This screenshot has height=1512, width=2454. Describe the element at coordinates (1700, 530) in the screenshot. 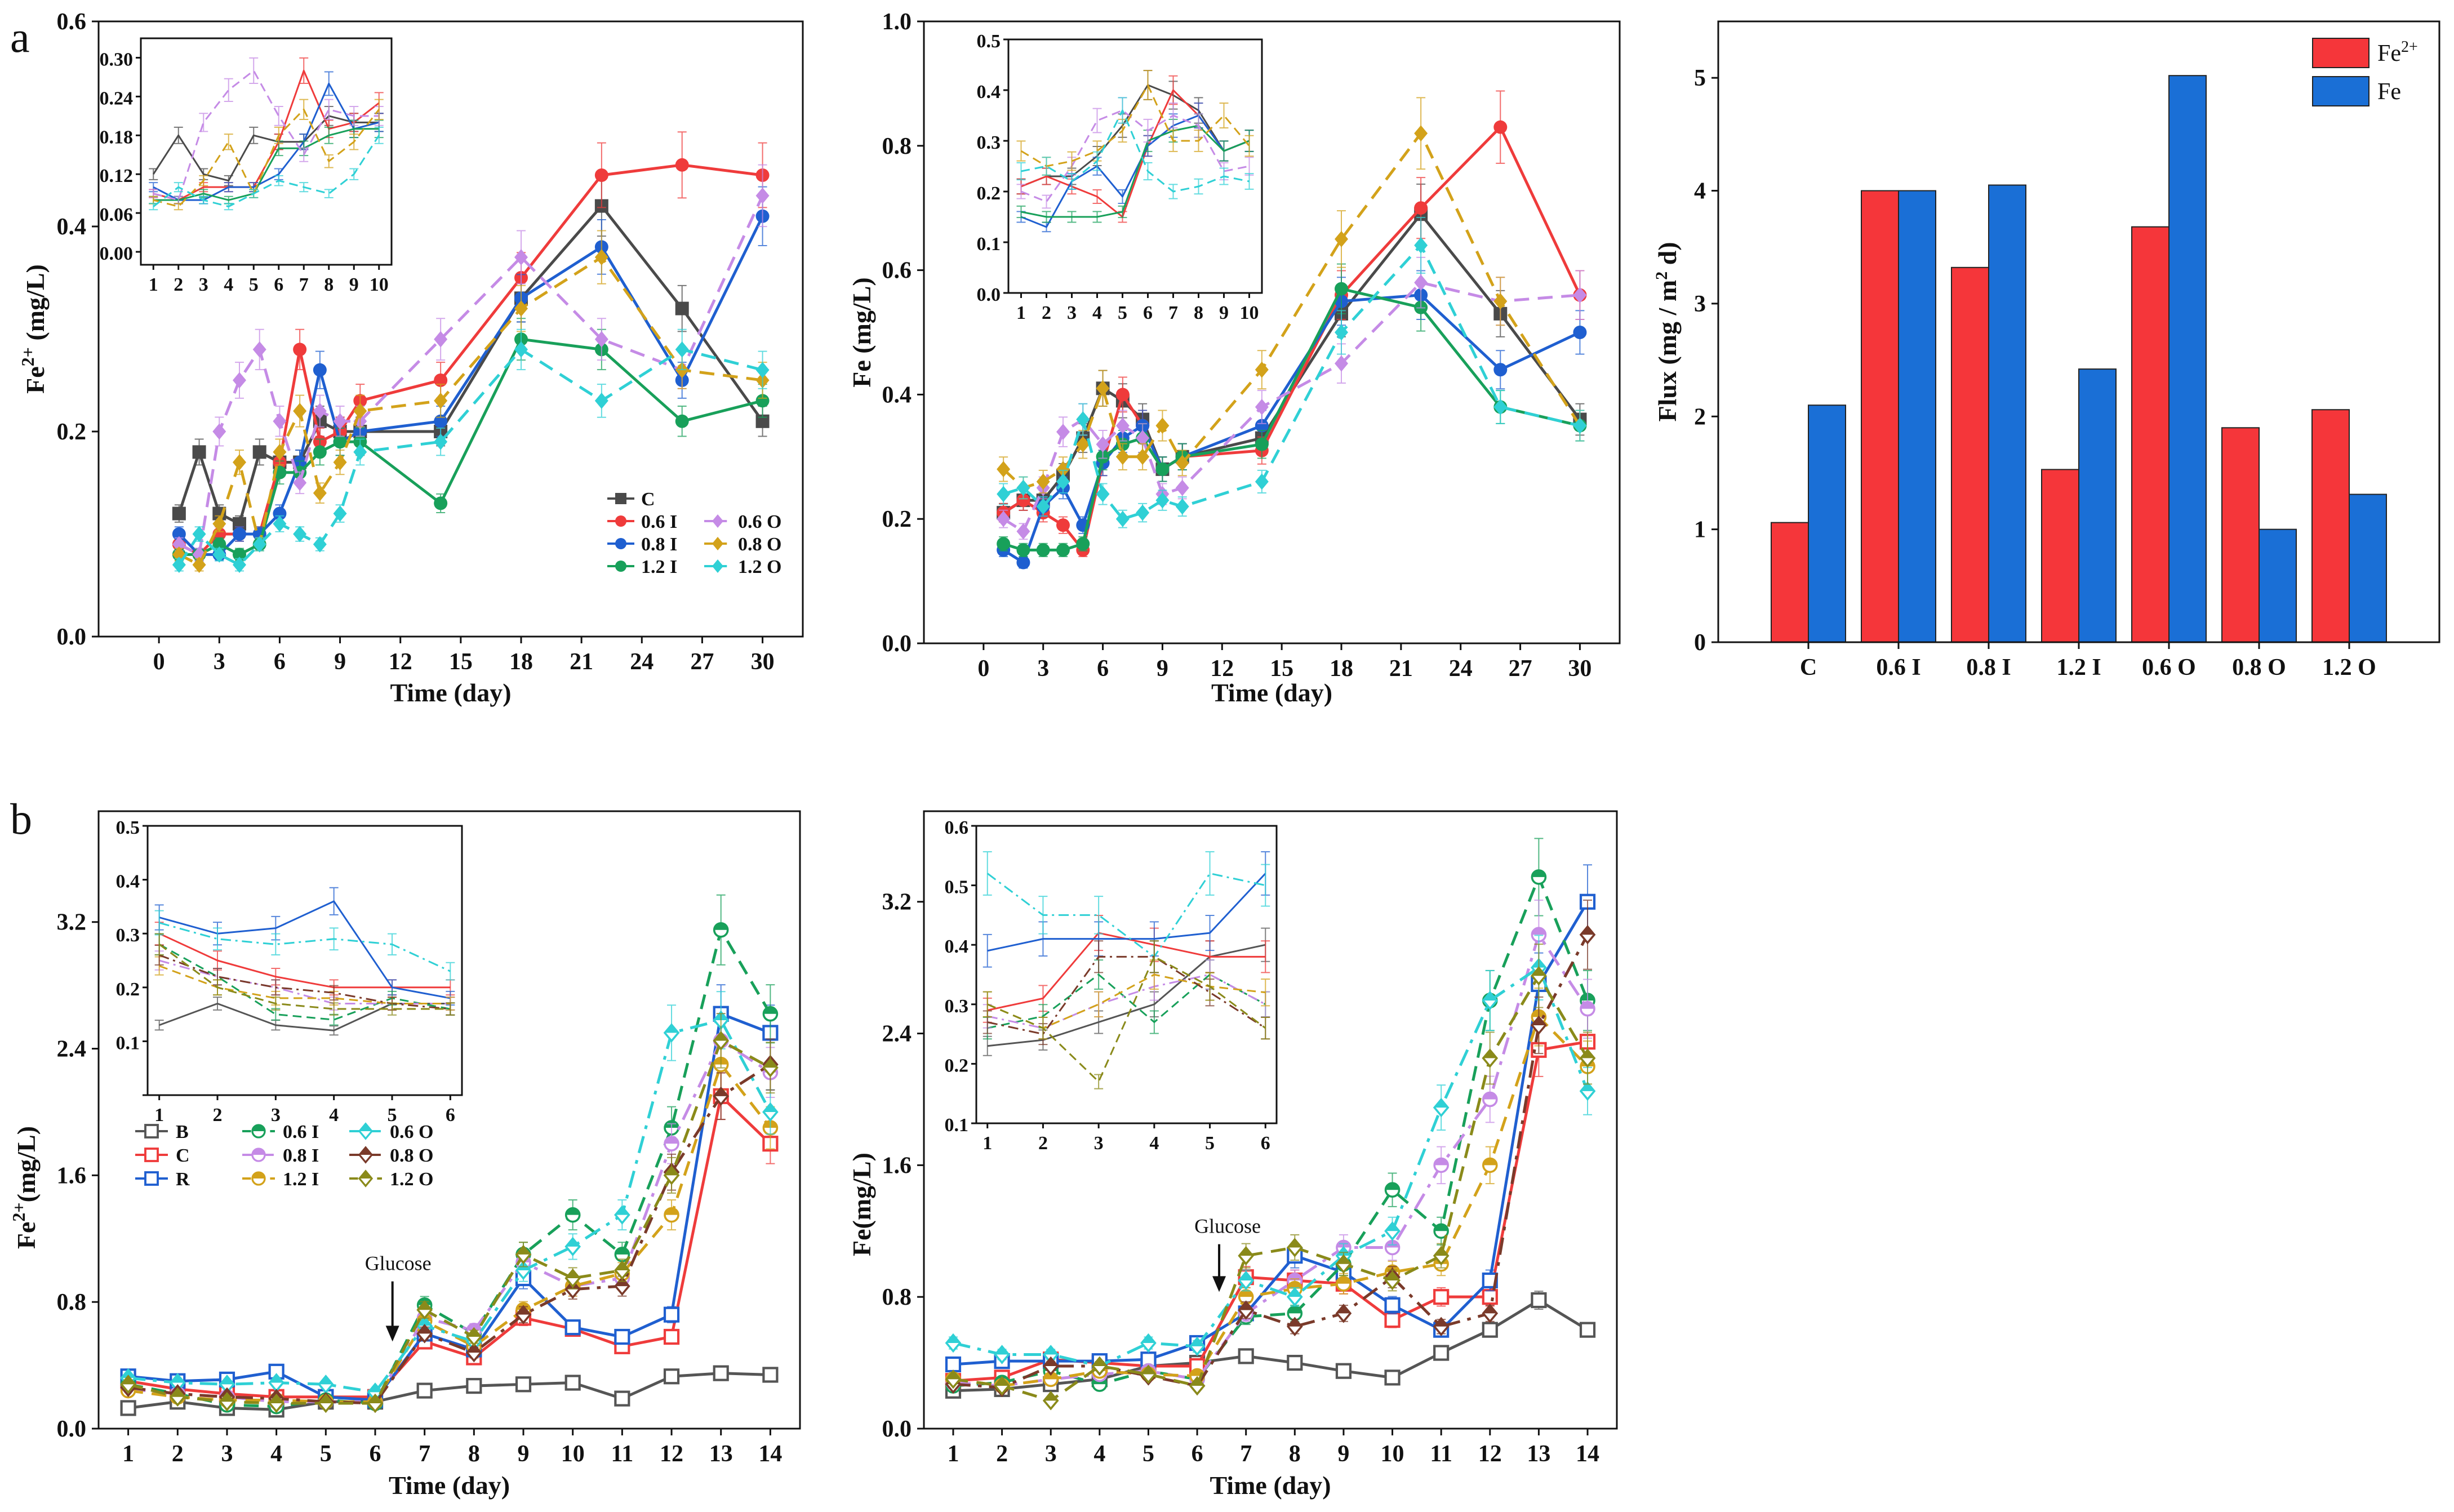

I see `y-tick-label: 1` at that location.